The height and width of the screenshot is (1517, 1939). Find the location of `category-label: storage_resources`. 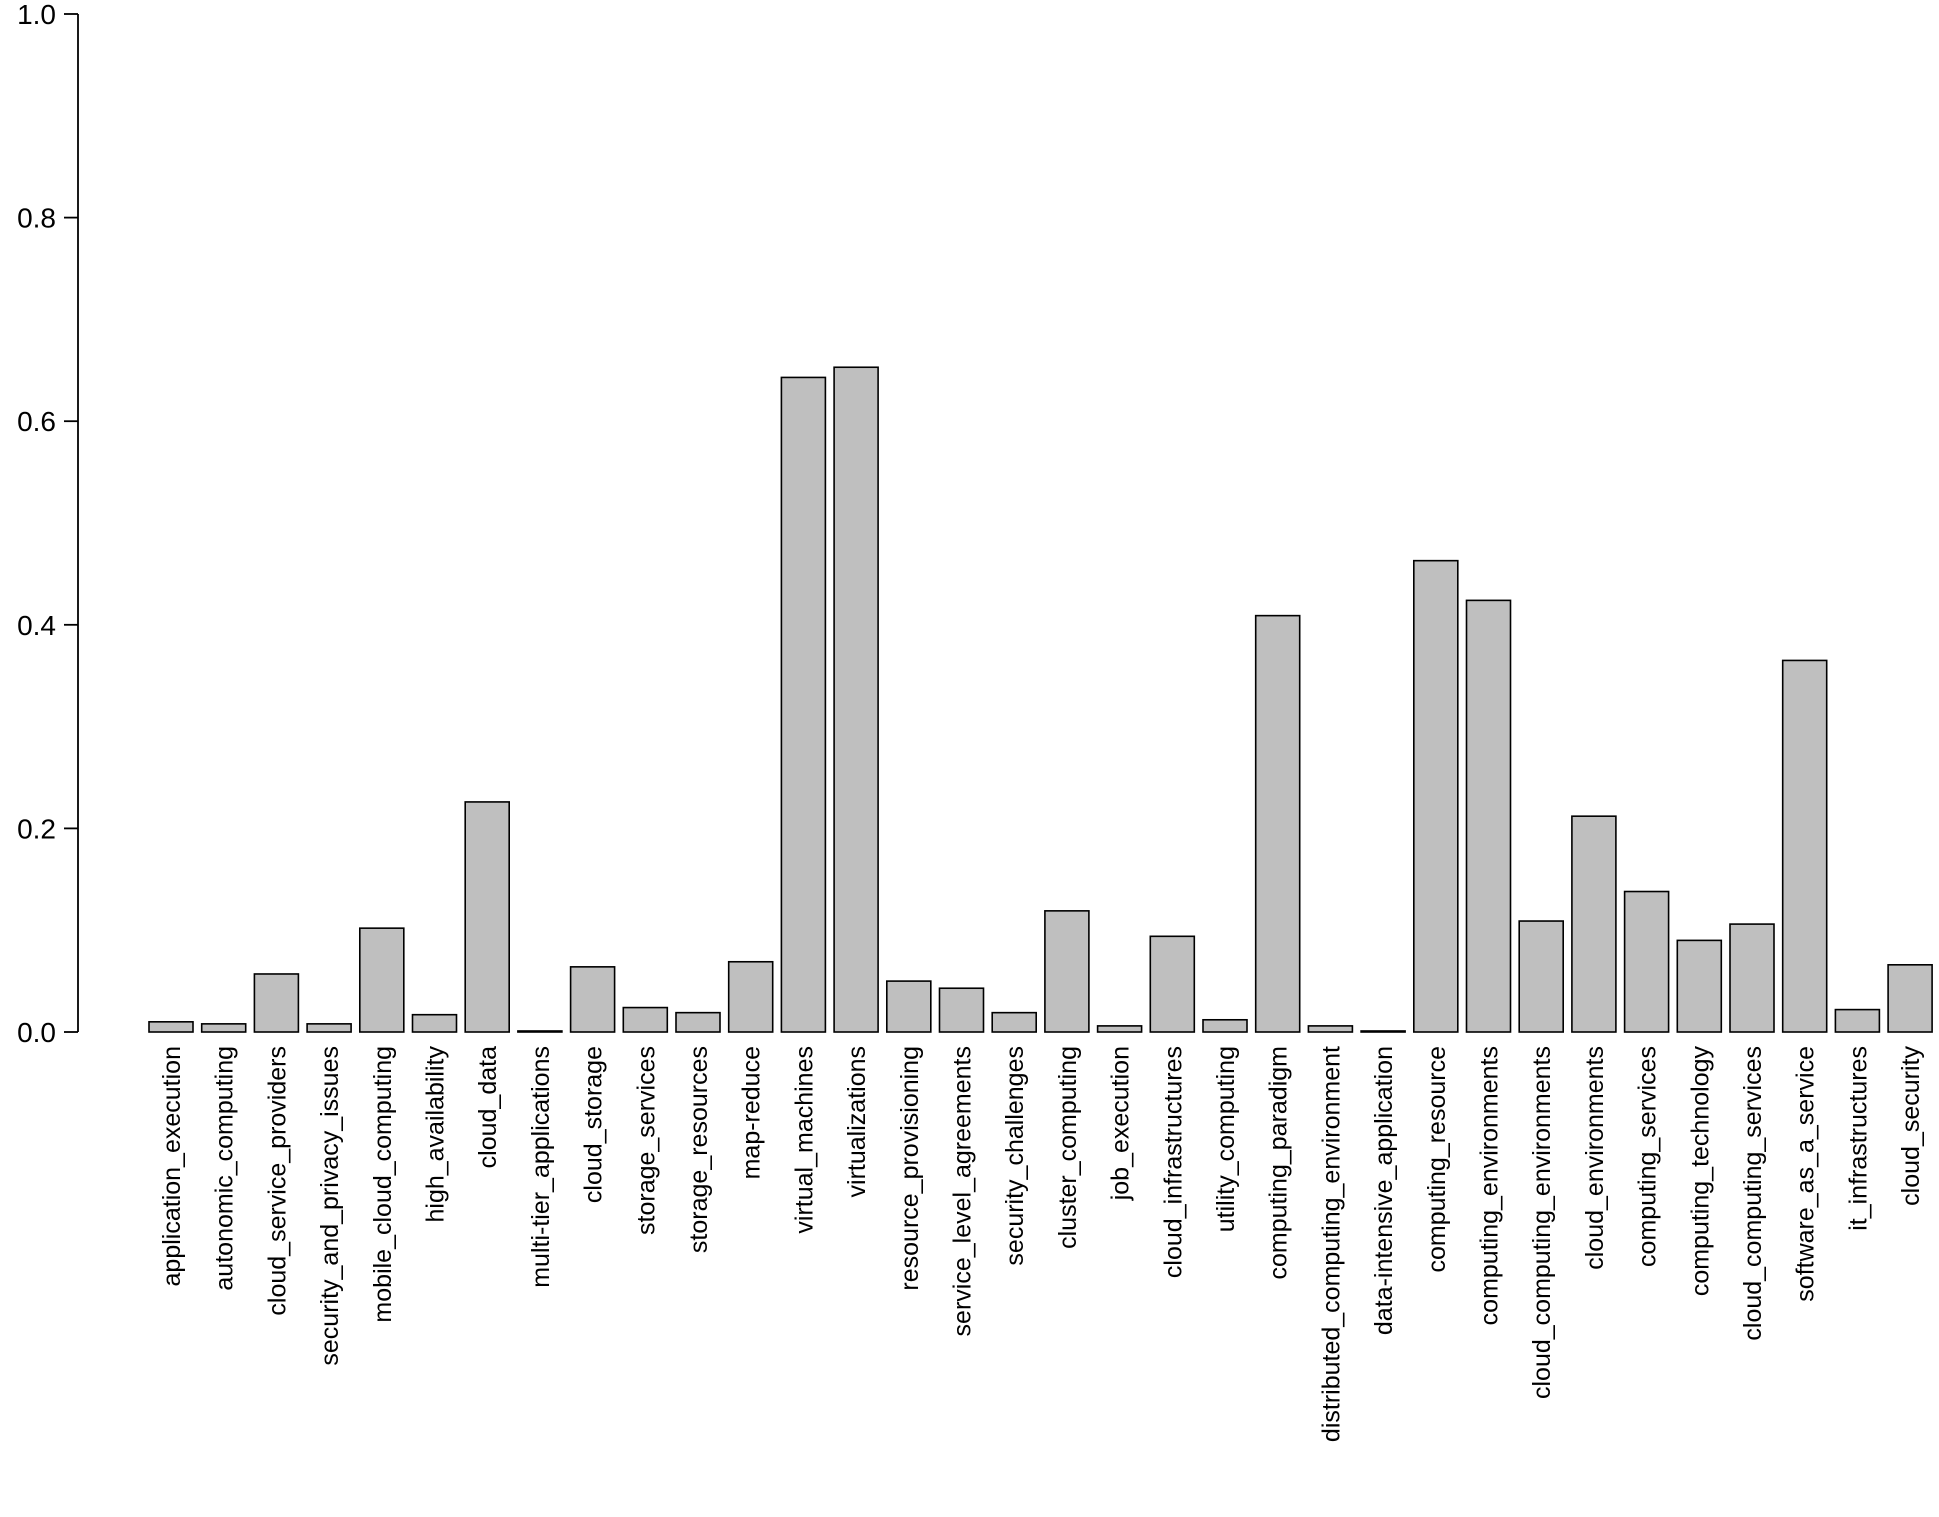

category-label: storage_resources is located at coordinates (699, 1149).